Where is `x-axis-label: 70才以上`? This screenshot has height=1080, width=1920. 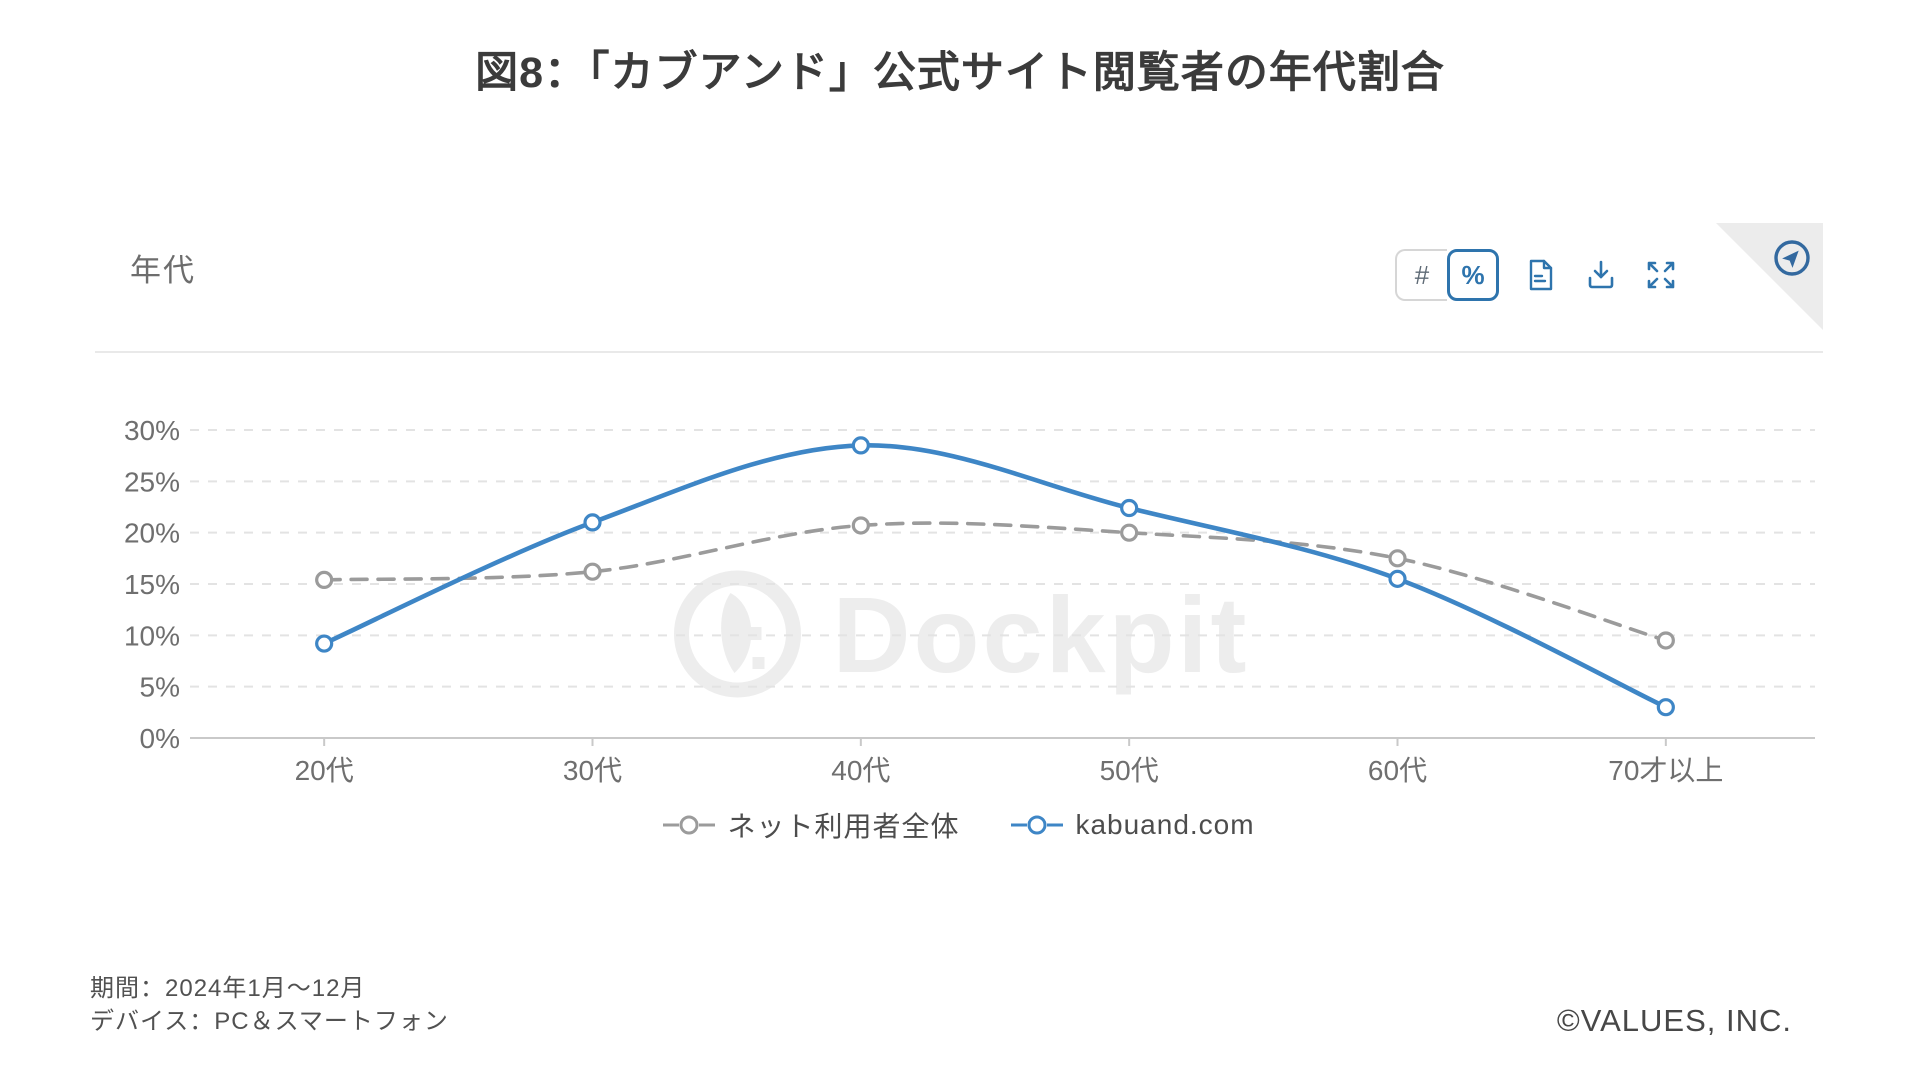
x-axis-label: 70才以上 is located at coordinates (1665, 770).